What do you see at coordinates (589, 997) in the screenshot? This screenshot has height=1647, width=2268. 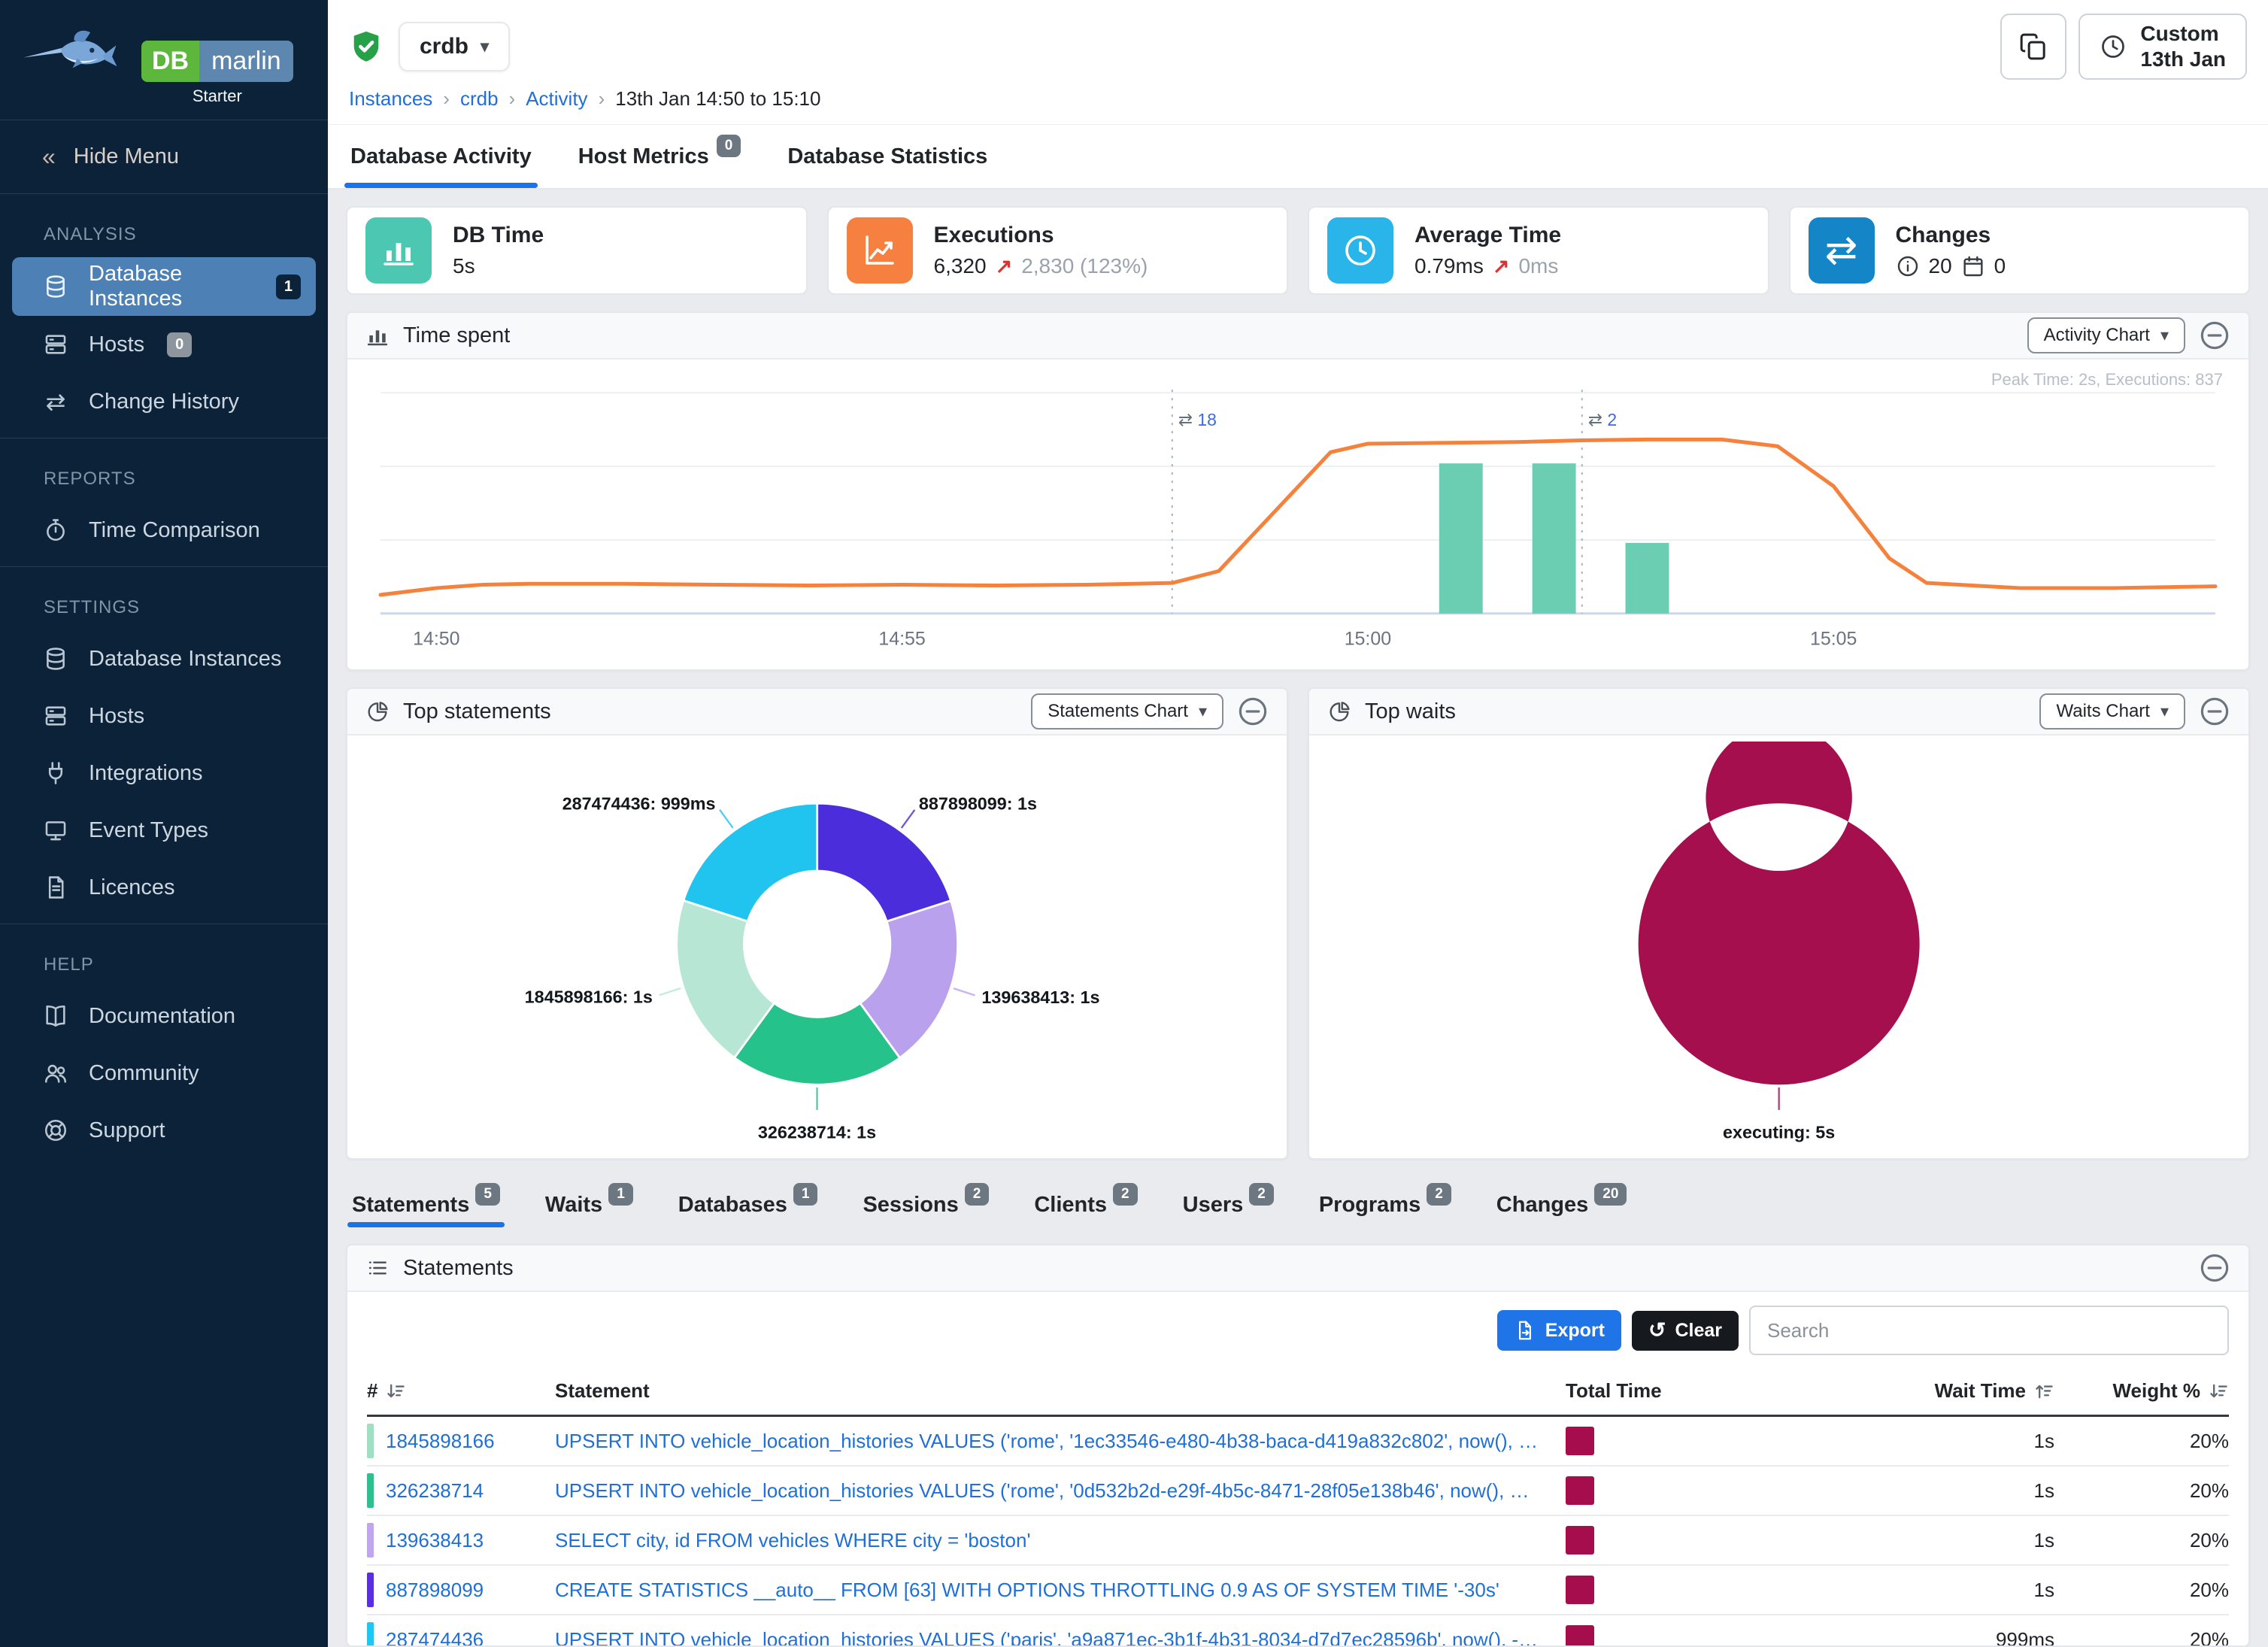 I see `donut-label: 1845898166: 1s` at bounding box center [589, 997].